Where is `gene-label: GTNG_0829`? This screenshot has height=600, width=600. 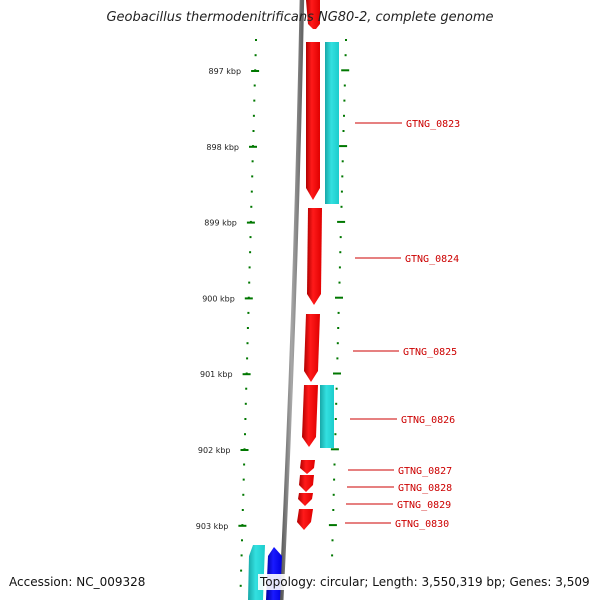 gene-label: GTNG_0829 is located at coordinates (424, 505).